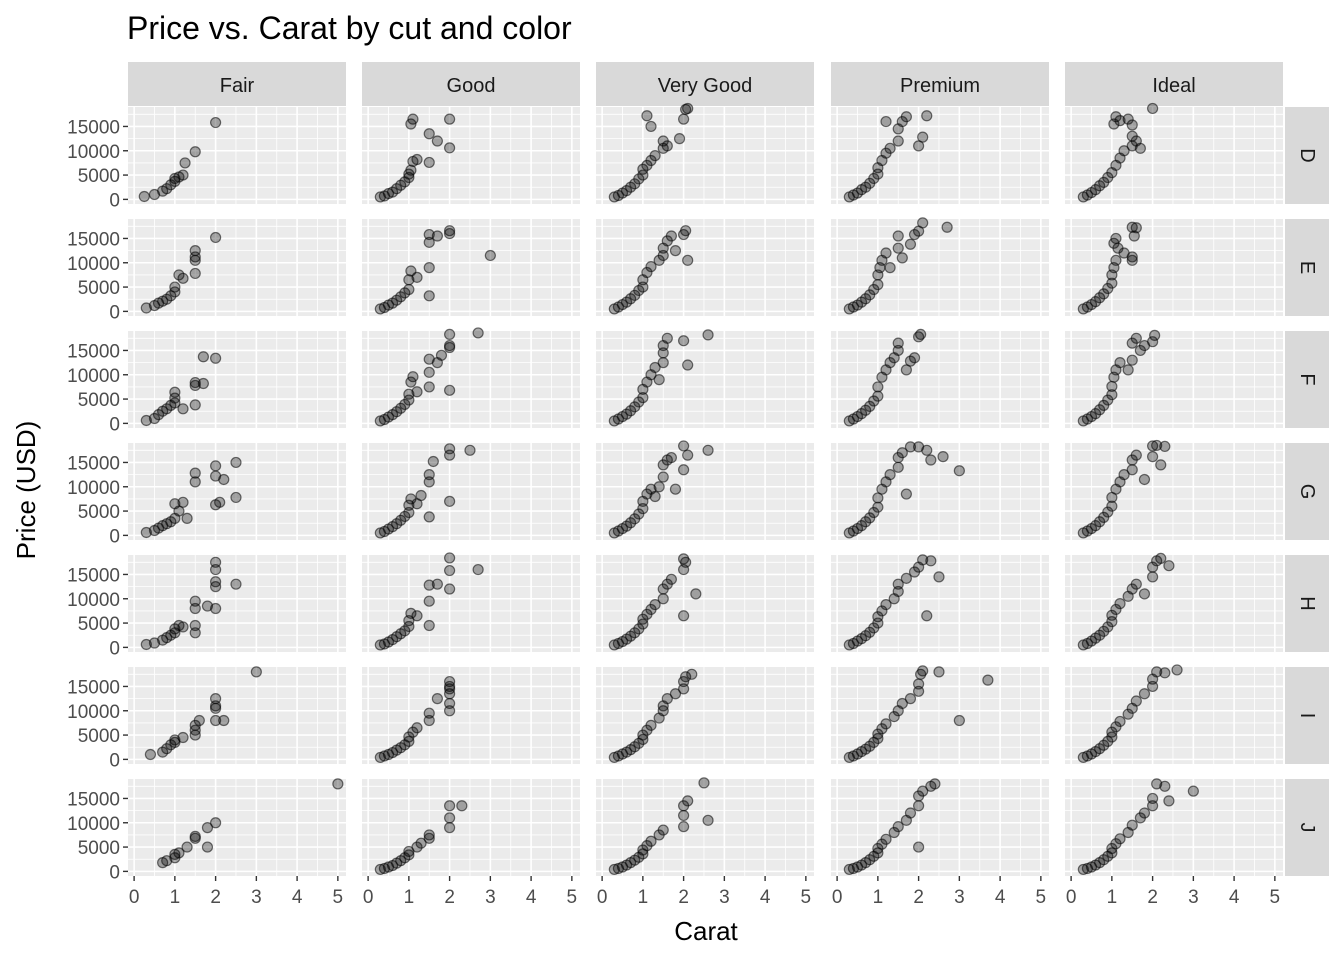 The width and height of the screenshot is (1344, 960). I want to click on panel-good-g, so click(471, 491).